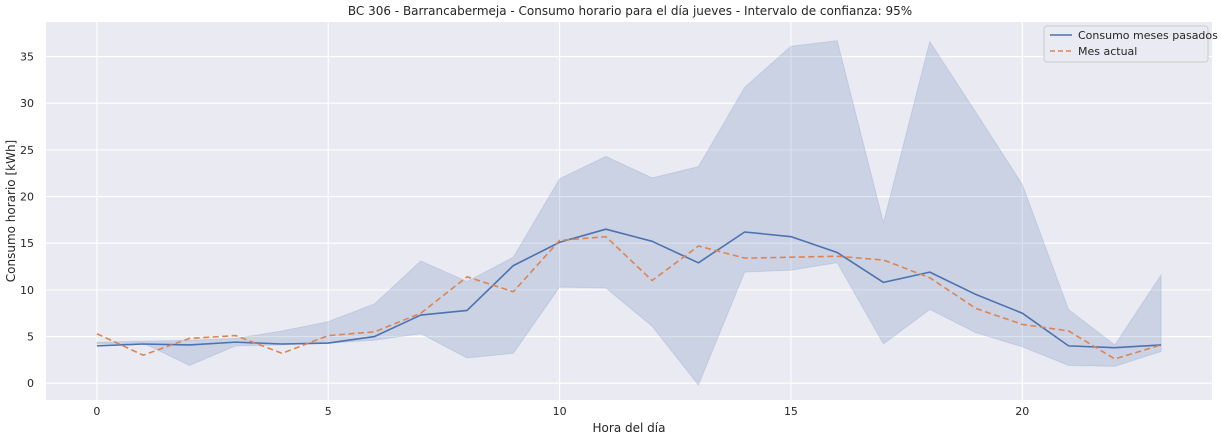 The image size is (1221, 446). What do you see at coordinates (27, 290) in the screenshot?
I see `y-tick-label: 10` at bounding box center [27, 290].